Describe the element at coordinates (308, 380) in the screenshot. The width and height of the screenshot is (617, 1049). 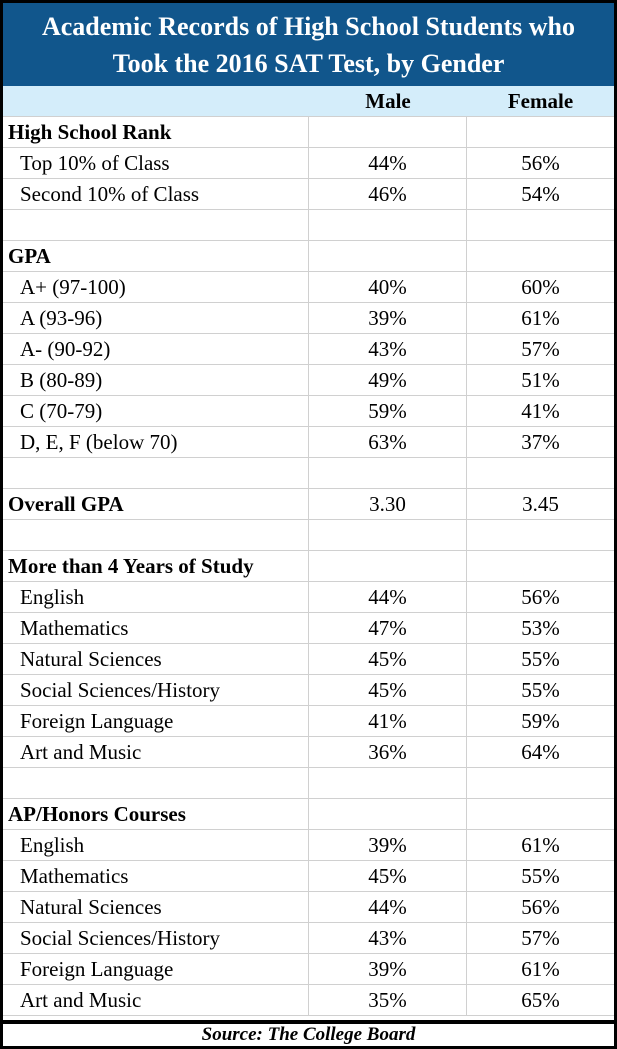
I see `table-row: B (80-89) 49% 51%` at that location.